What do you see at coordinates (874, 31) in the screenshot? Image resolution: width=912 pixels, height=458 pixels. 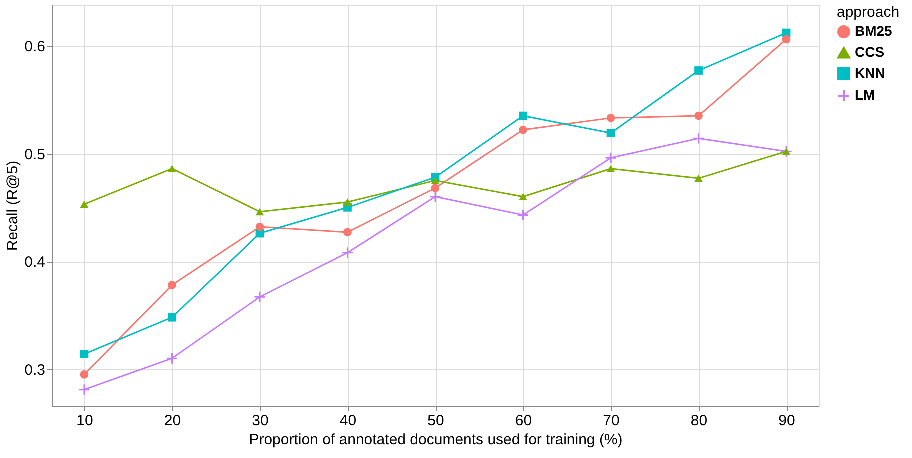 I see `legend-label: BM25` at bounding box center [874, 31].